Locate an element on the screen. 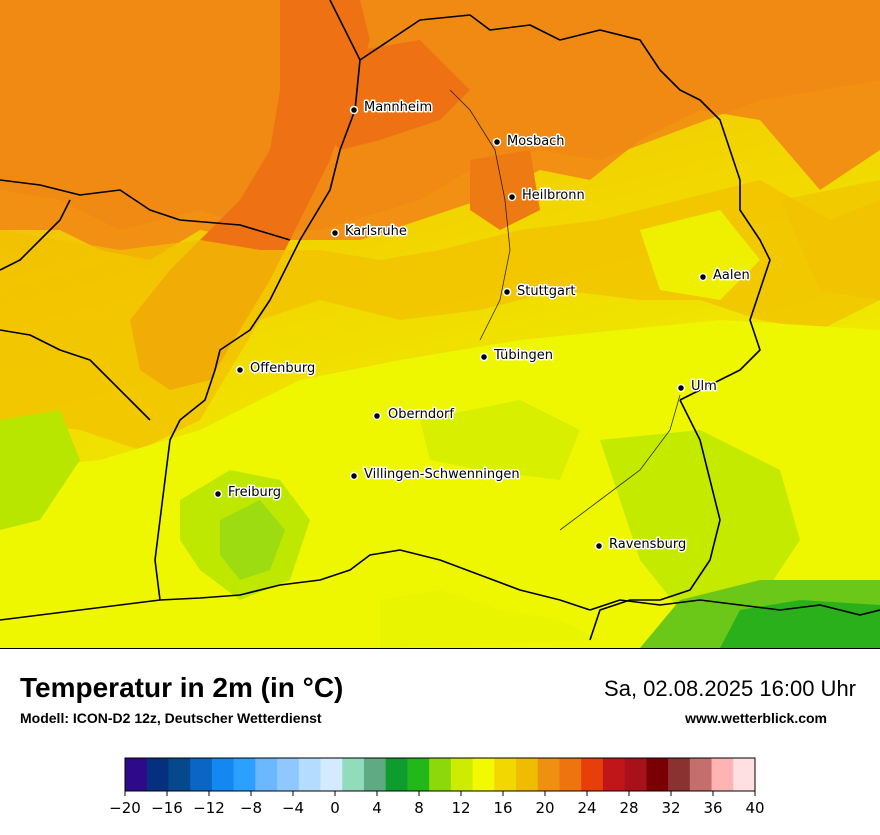 The image size is (880, 835). border-swiss is located at coordinates (295, 585).